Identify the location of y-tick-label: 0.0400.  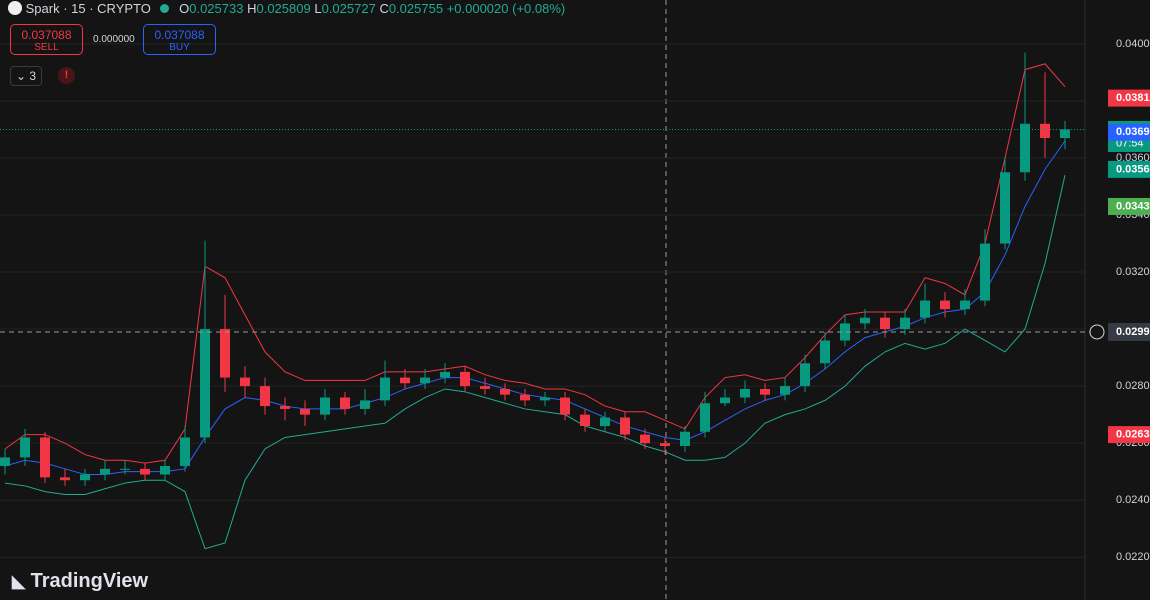
(1133, 44).